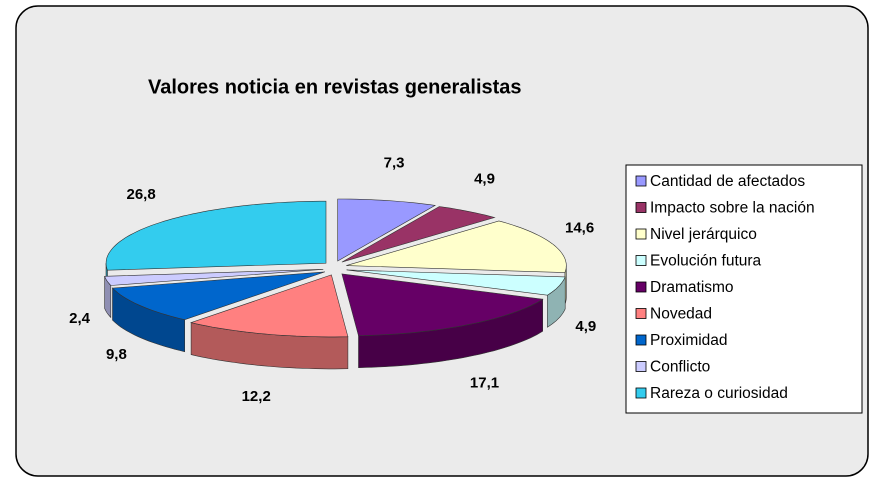 This screenshot has height=486, width=877. I want to click on data-label: 12,2, so click(256, 396).